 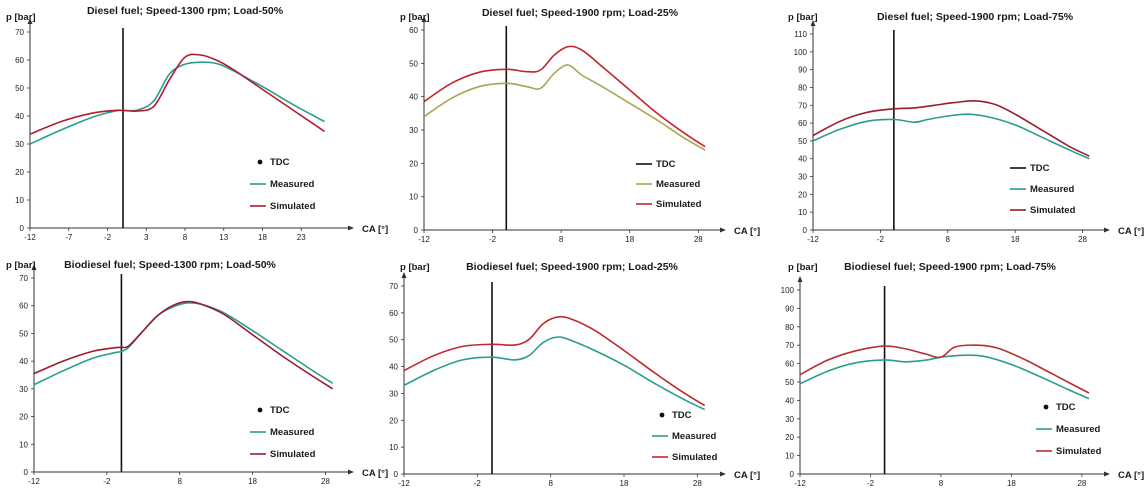 I want to click on x-tick-label: 3, so click(x=146, y=237).